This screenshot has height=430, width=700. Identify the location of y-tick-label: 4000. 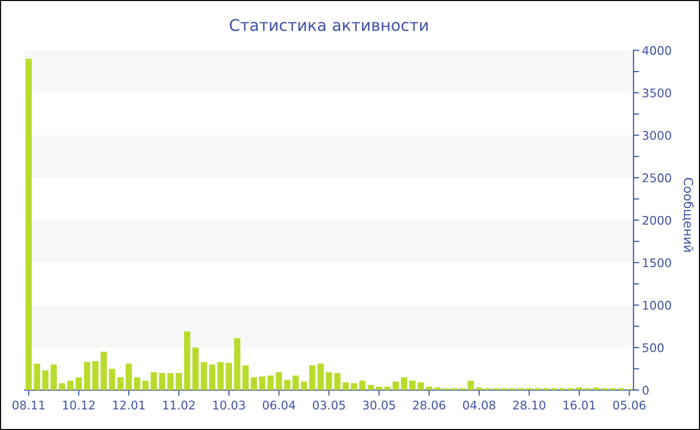
(657, 50).